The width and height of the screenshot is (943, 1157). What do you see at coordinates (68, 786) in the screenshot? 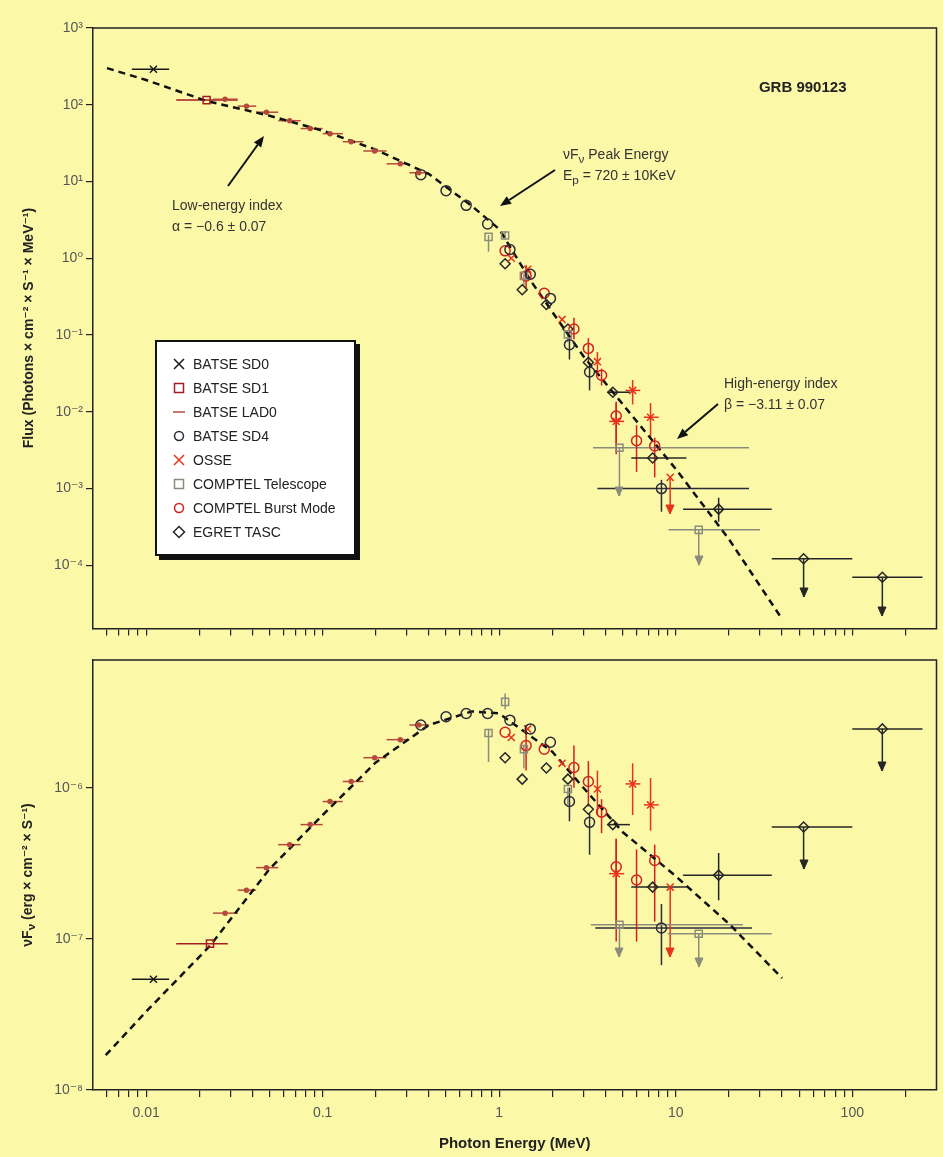
I see `y-tick-label: 10⁻⁶` at bounding box center [68, 786].